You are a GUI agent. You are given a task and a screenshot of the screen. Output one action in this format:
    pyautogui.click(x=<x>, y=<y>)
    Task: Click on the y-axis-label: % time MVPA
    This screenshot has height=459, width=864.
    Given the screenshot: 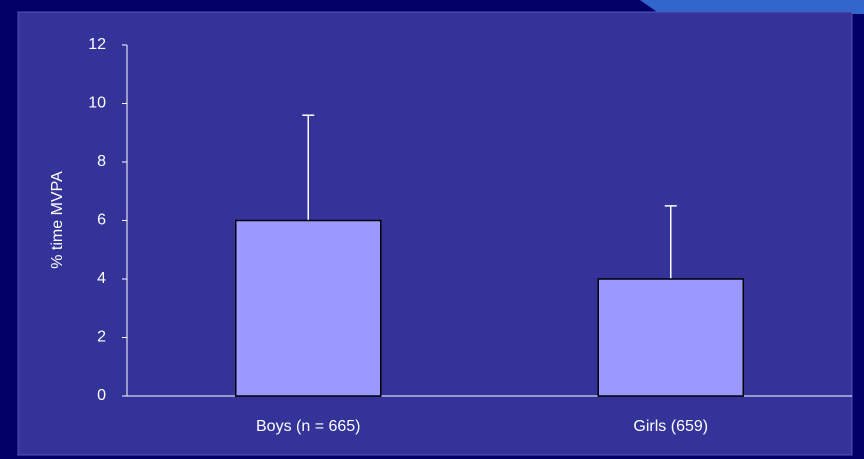 What is the action you would take?
    pyautogui.click(x=57, y=220)
    